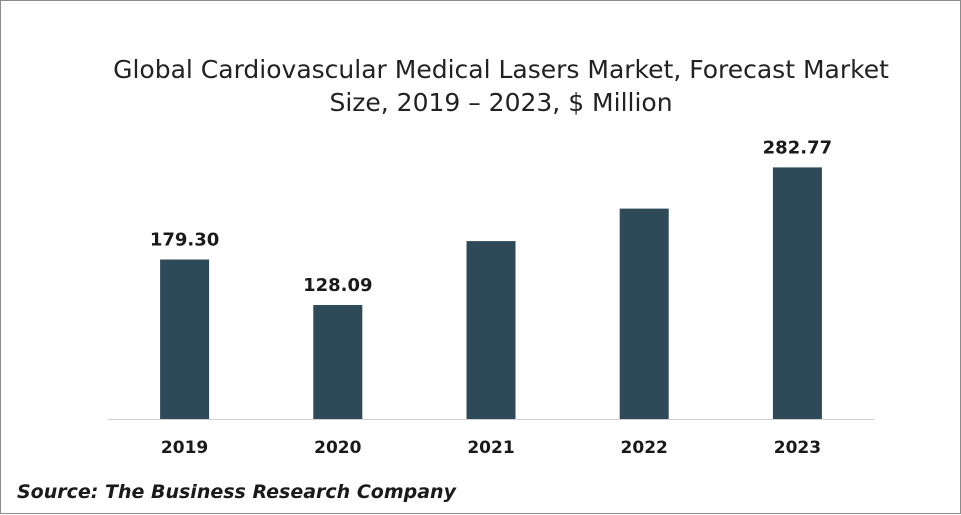 This screenshot has height=515, width=961. What do you see at coordinates (338, 362) in the screenshot?
I see `bar-2020` at bounding box center [338, 362].